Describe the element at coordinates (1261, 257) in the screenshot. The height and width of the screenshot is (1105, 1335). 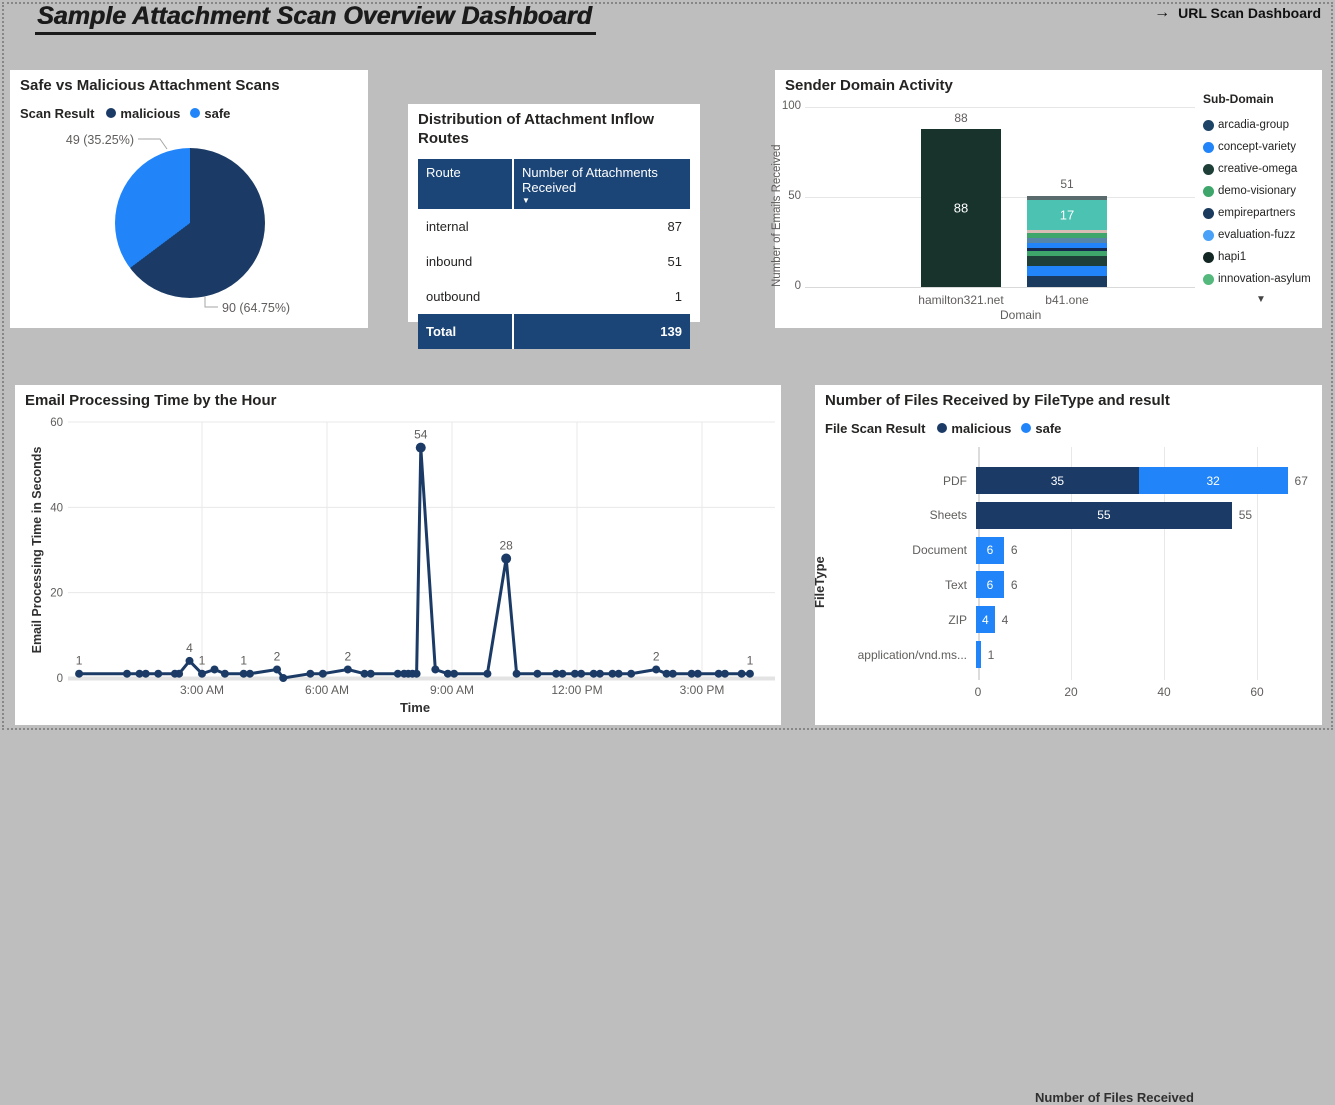
I see `legend-item-hapi1: hapi1` at that location.